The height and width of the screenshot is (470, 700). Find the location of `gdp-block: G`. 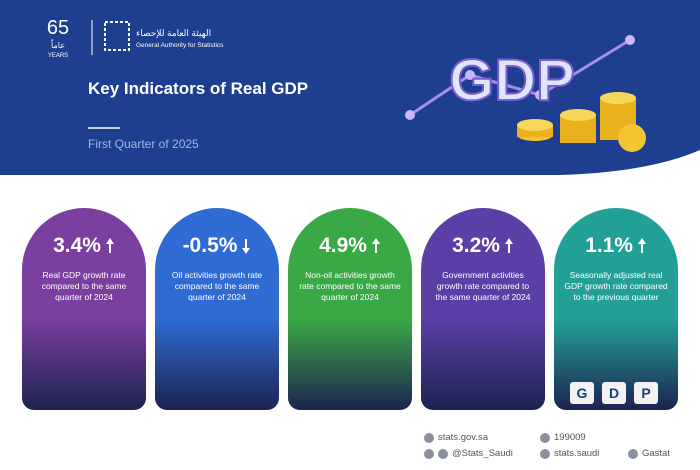

gdp-block: G is located at coordinates (582, 393).